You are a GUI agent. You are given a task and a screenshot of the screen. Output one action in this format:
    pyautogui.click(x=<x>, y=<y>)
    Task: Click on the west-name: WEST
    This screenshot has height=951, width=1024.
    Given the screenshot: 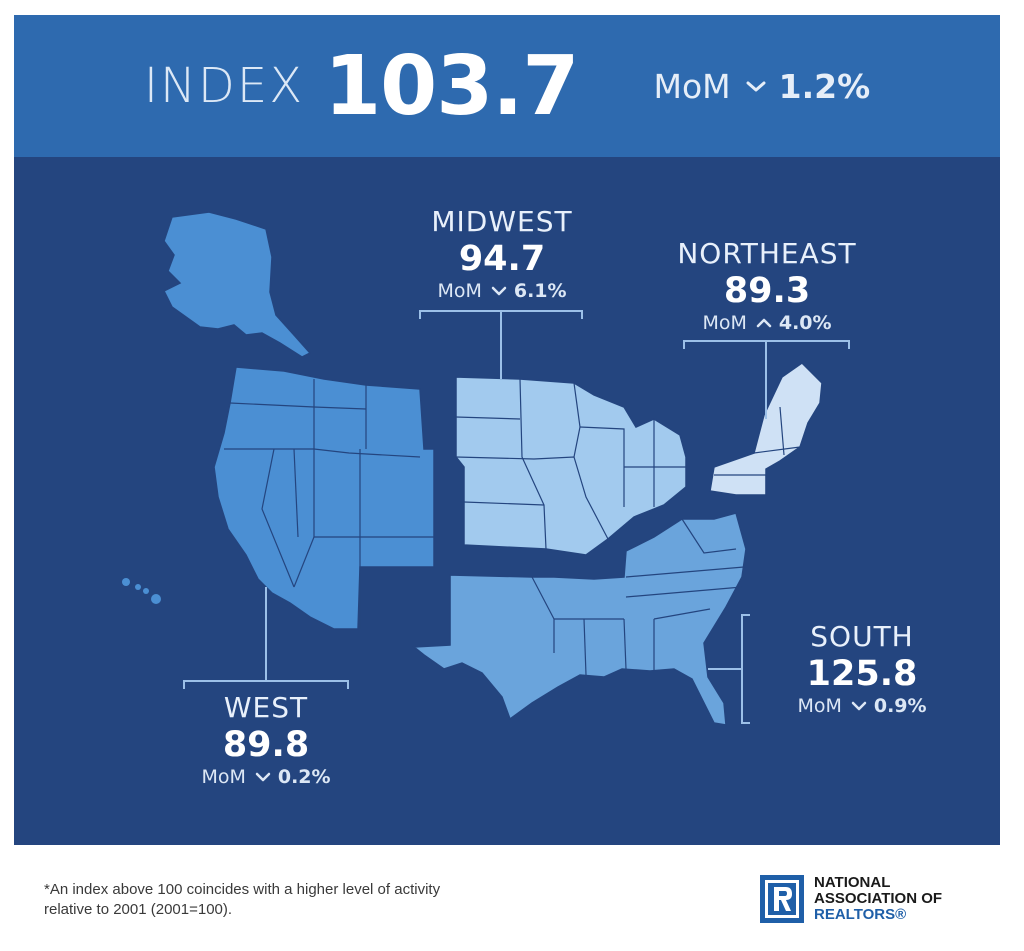 What is the action you would take?
    pyautogui.click(x=266, y=707)
    